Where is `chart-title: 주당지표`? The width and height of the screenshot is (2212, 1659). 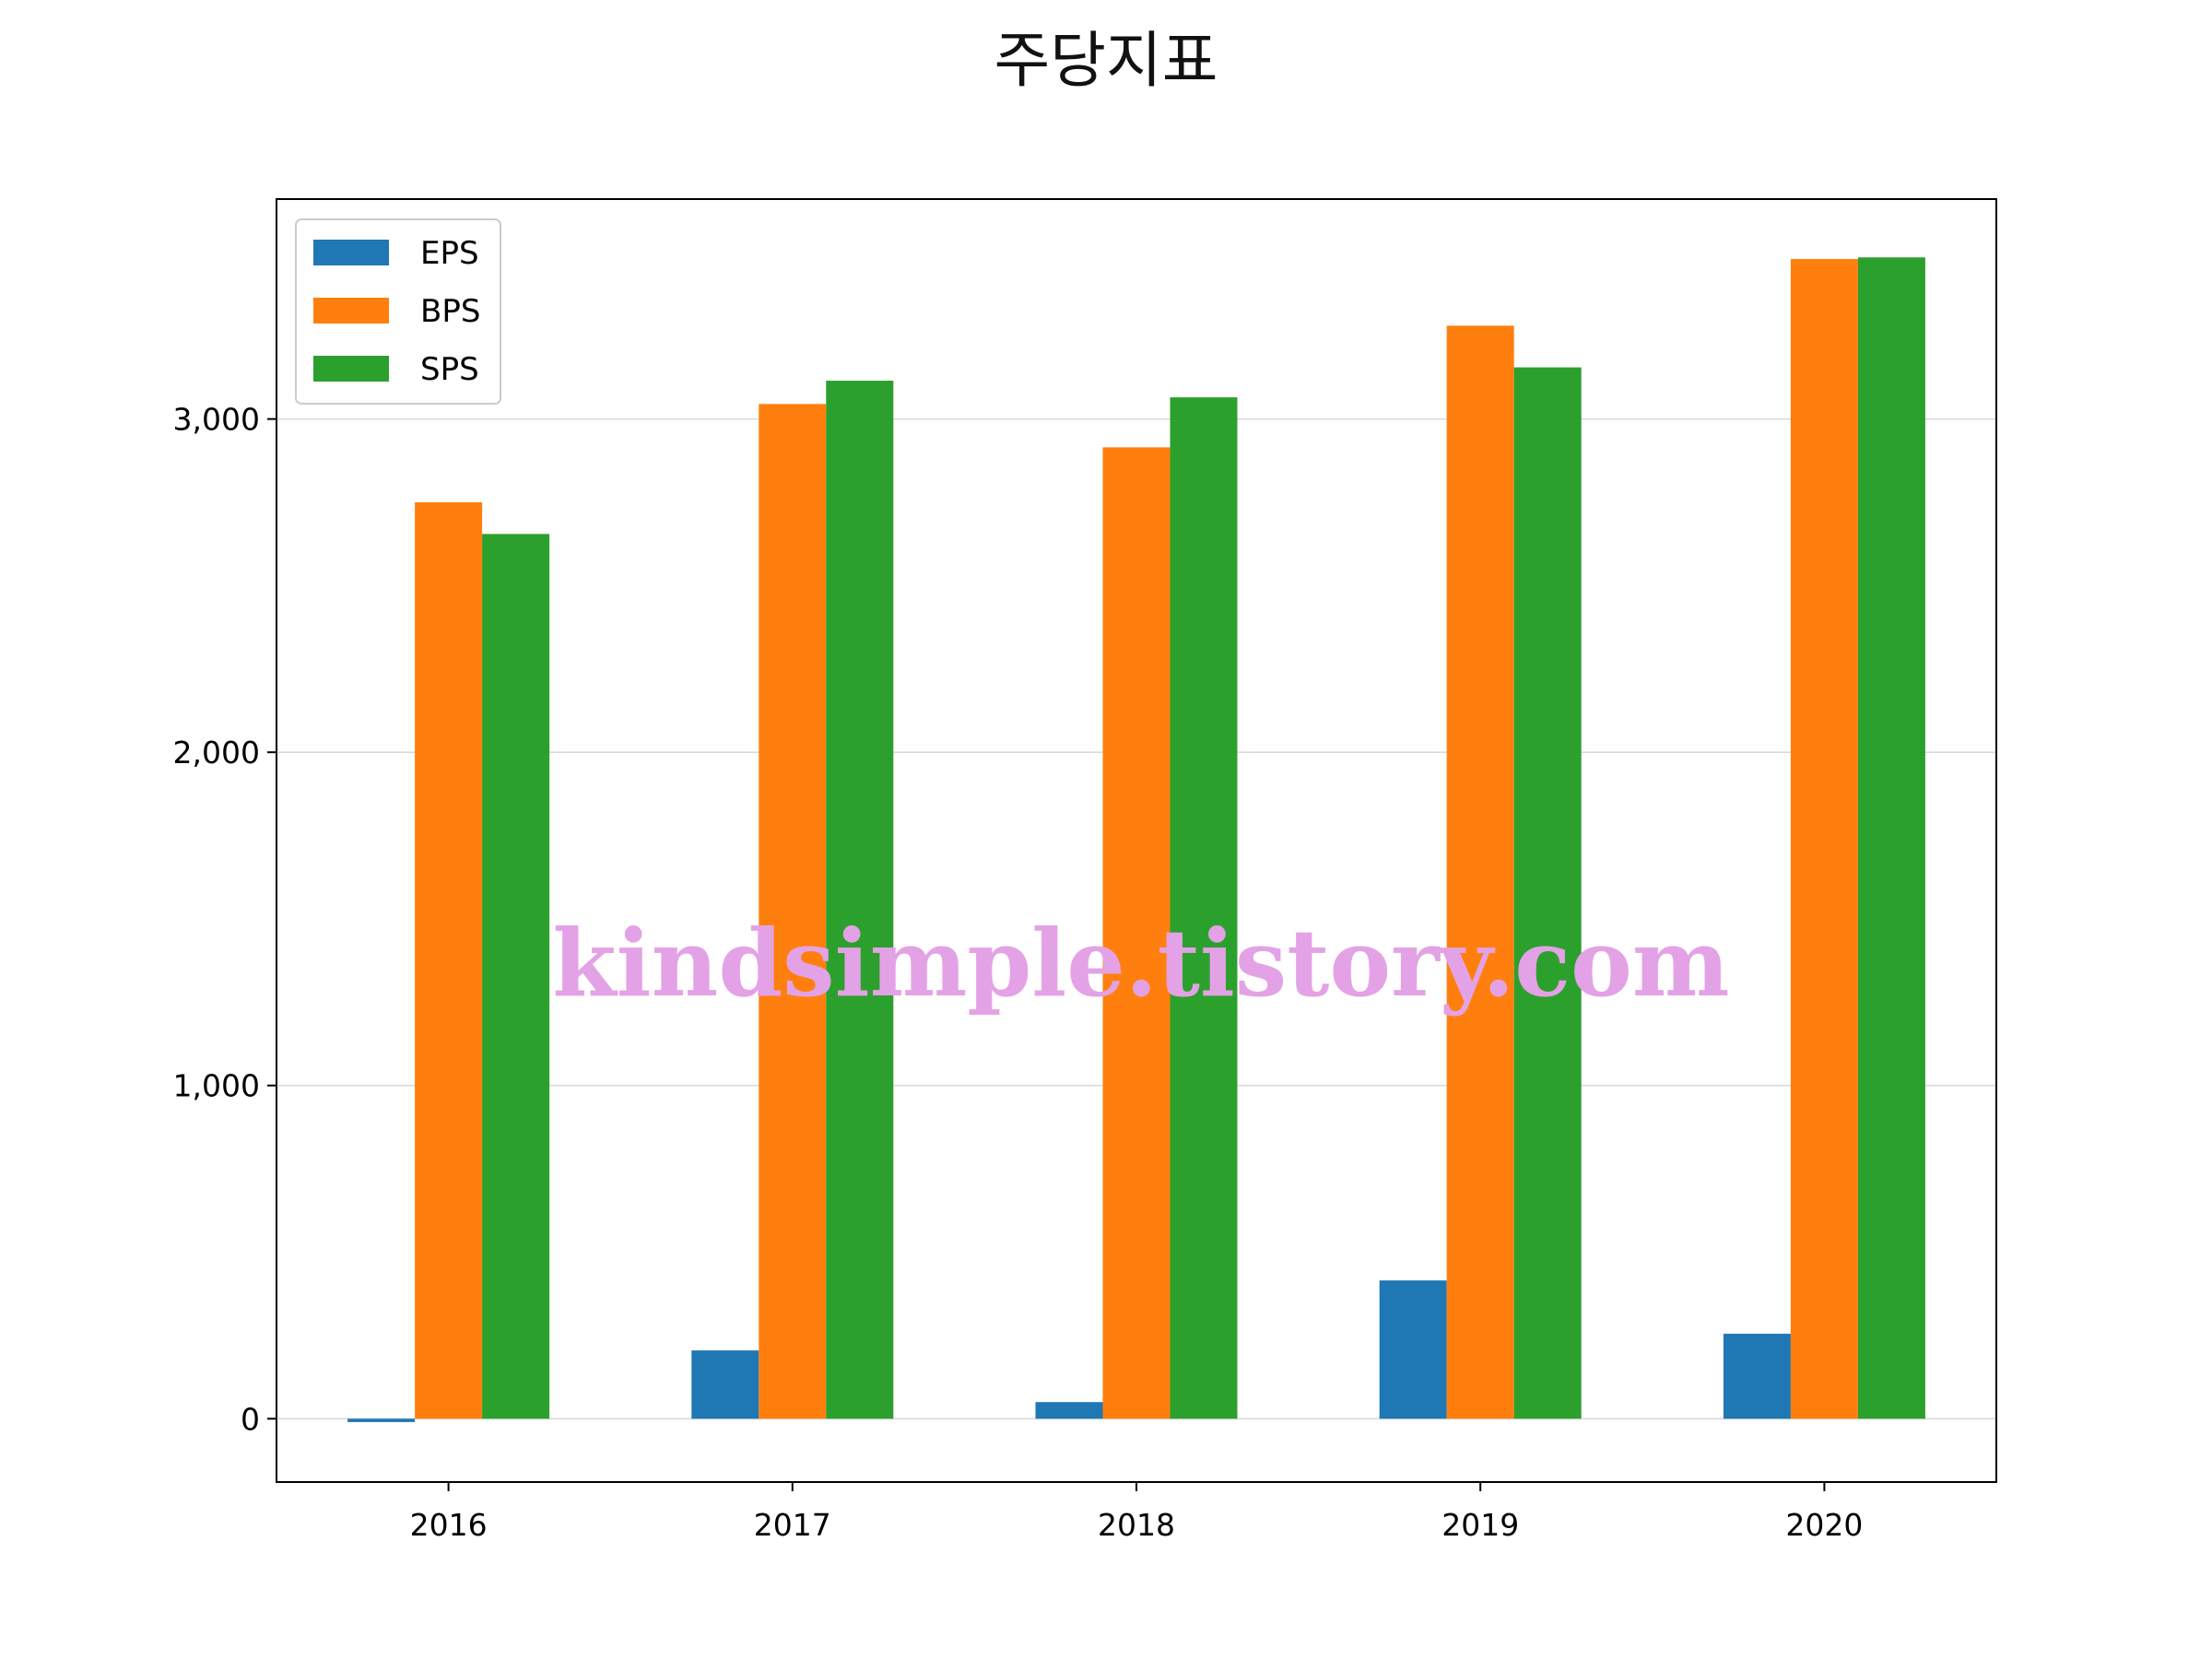 chart-title: 주당지표 is located at coordinates (1106, 60).